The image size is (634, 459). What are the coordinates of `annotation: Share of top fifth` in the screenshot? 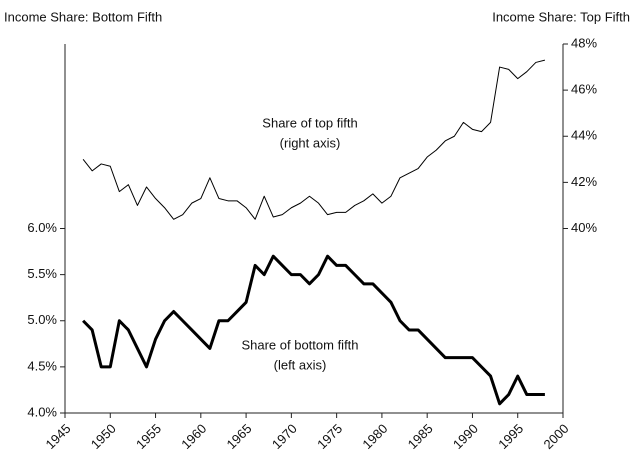 It's located at (309, 122).